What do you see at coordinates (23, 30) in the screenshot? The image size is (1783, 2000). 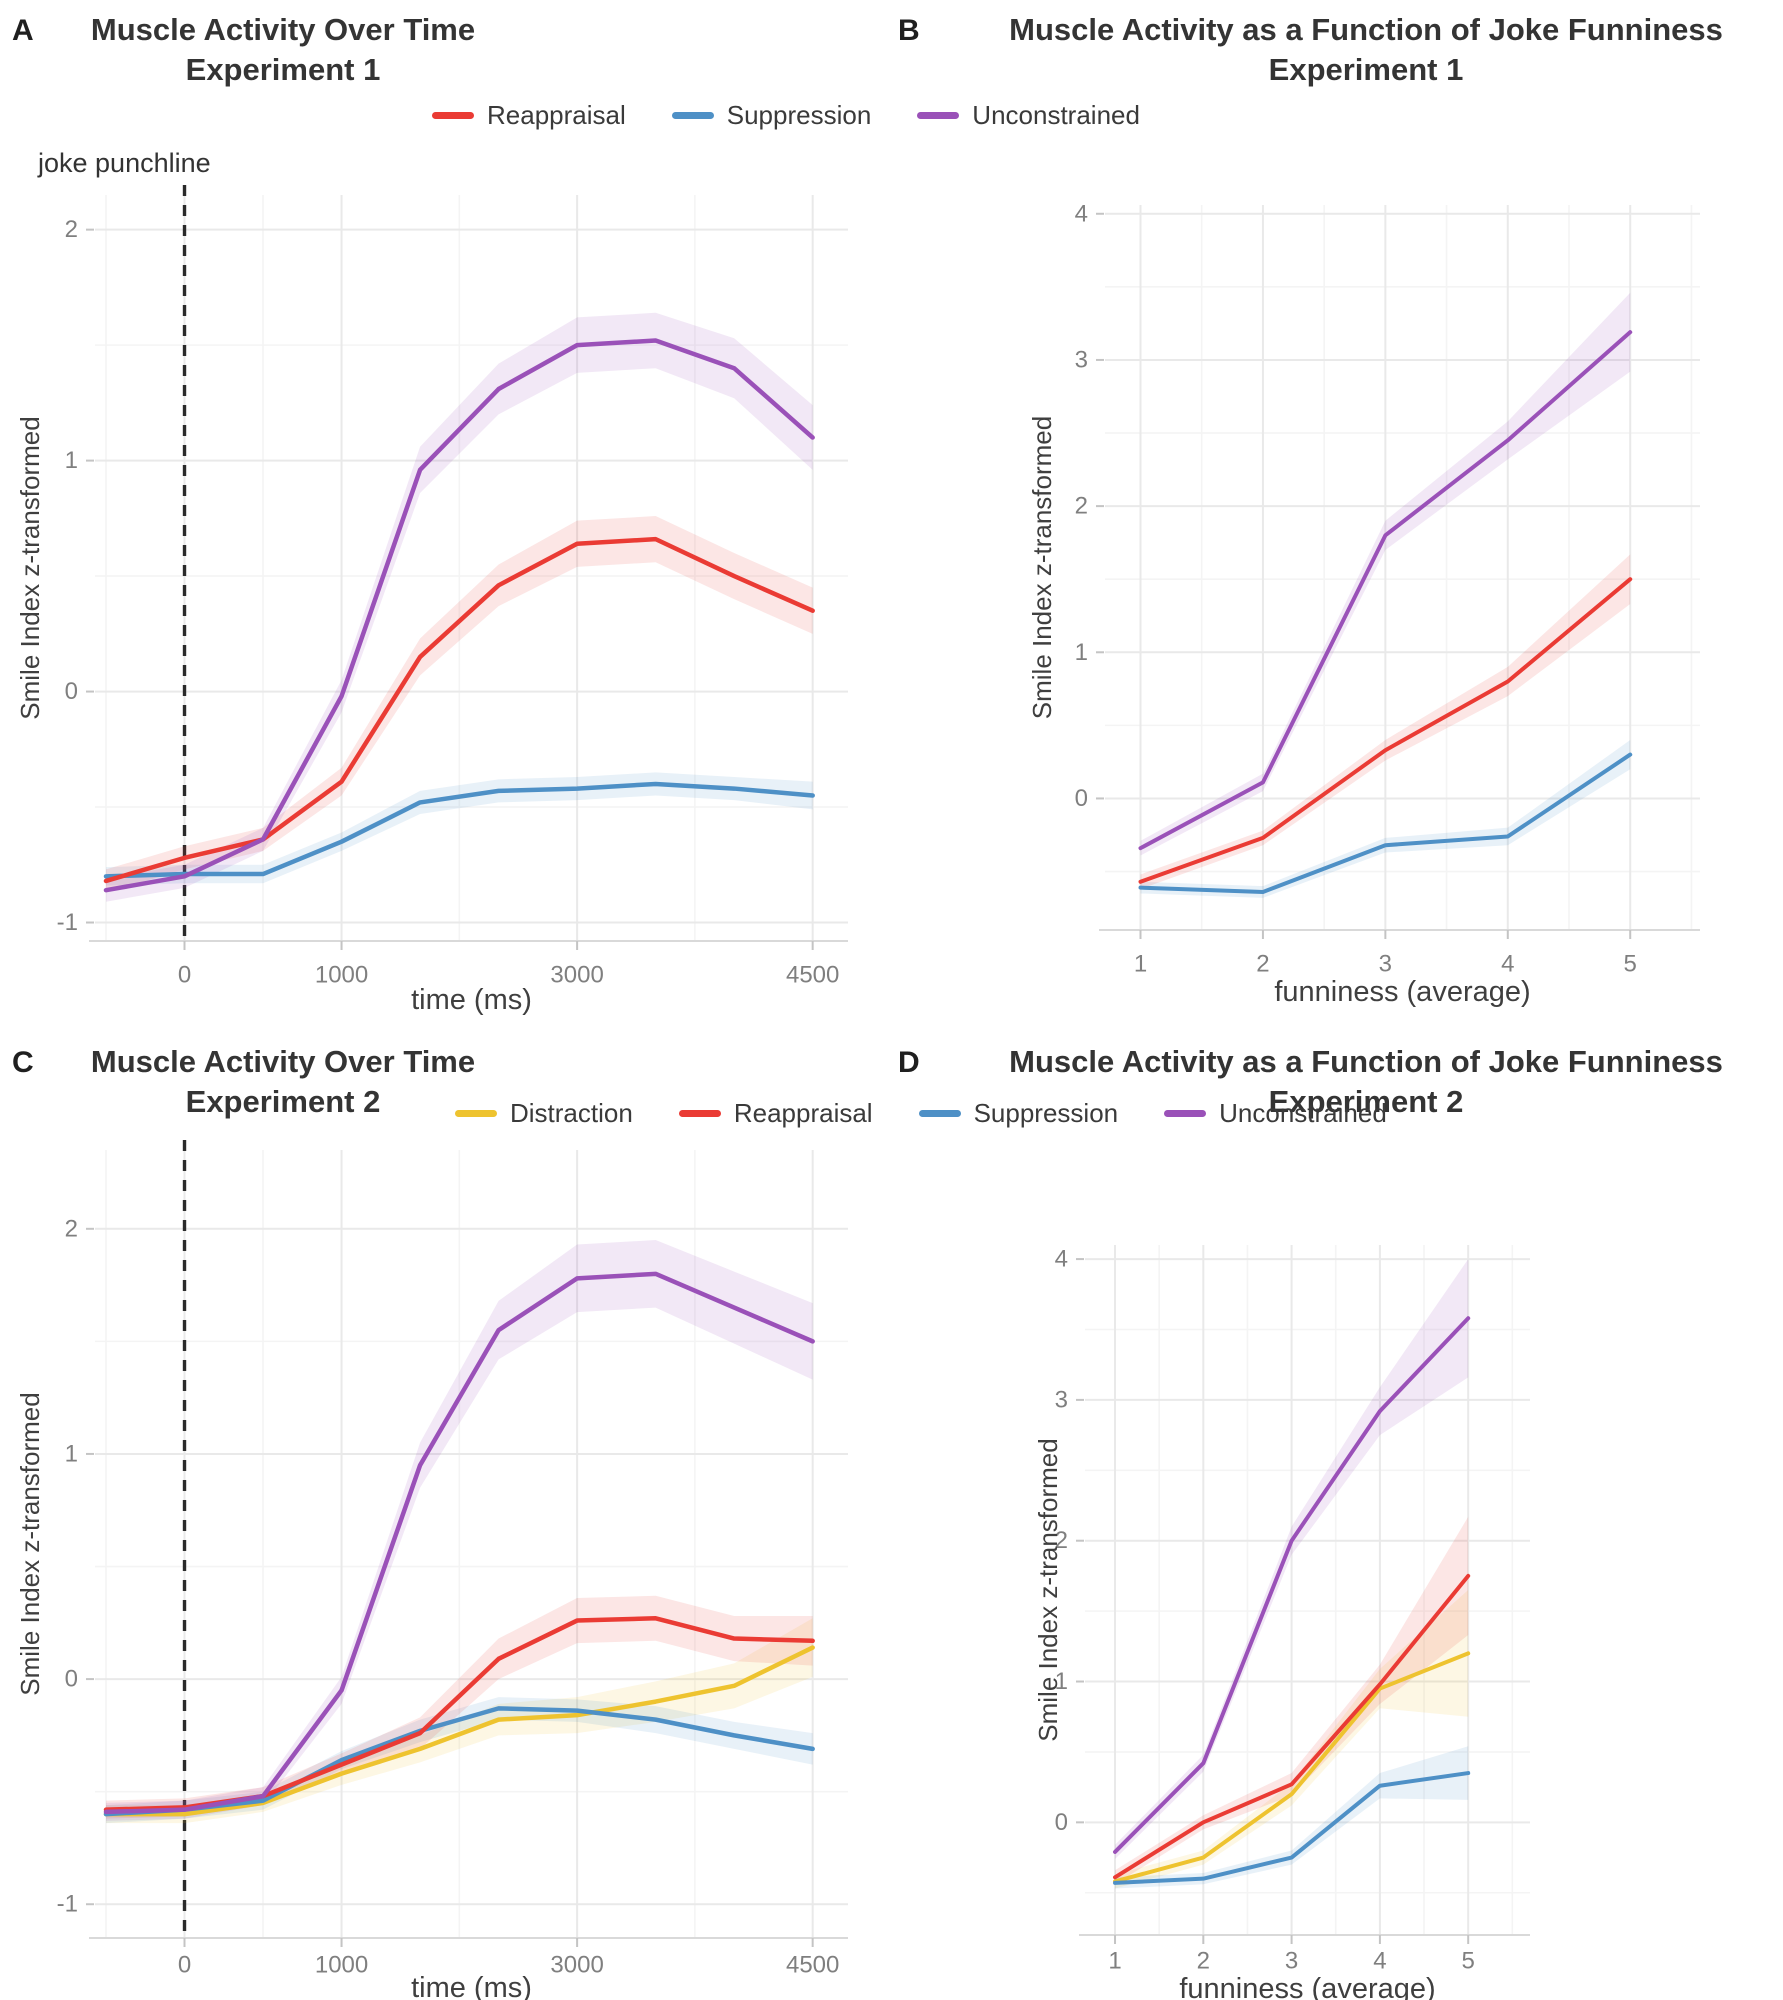 I see `panel-tag-a: A` at bounding box center [23, 30].